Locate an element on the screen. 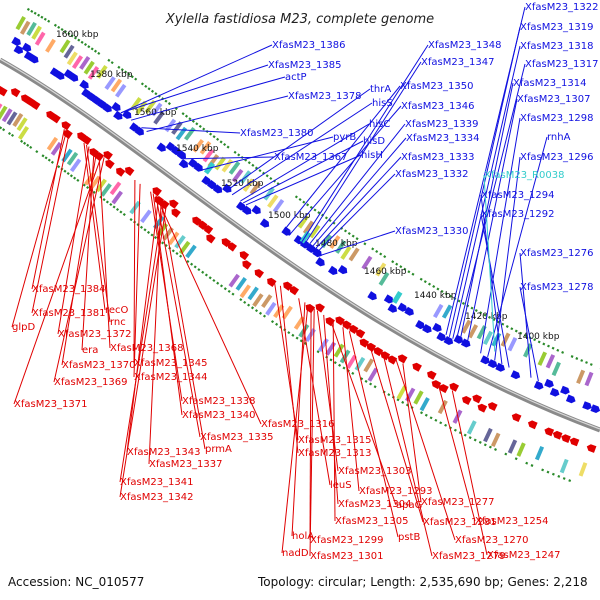  map-title: Xylella fastidiosa M23, complete genome is located at coordinates (299, 19).